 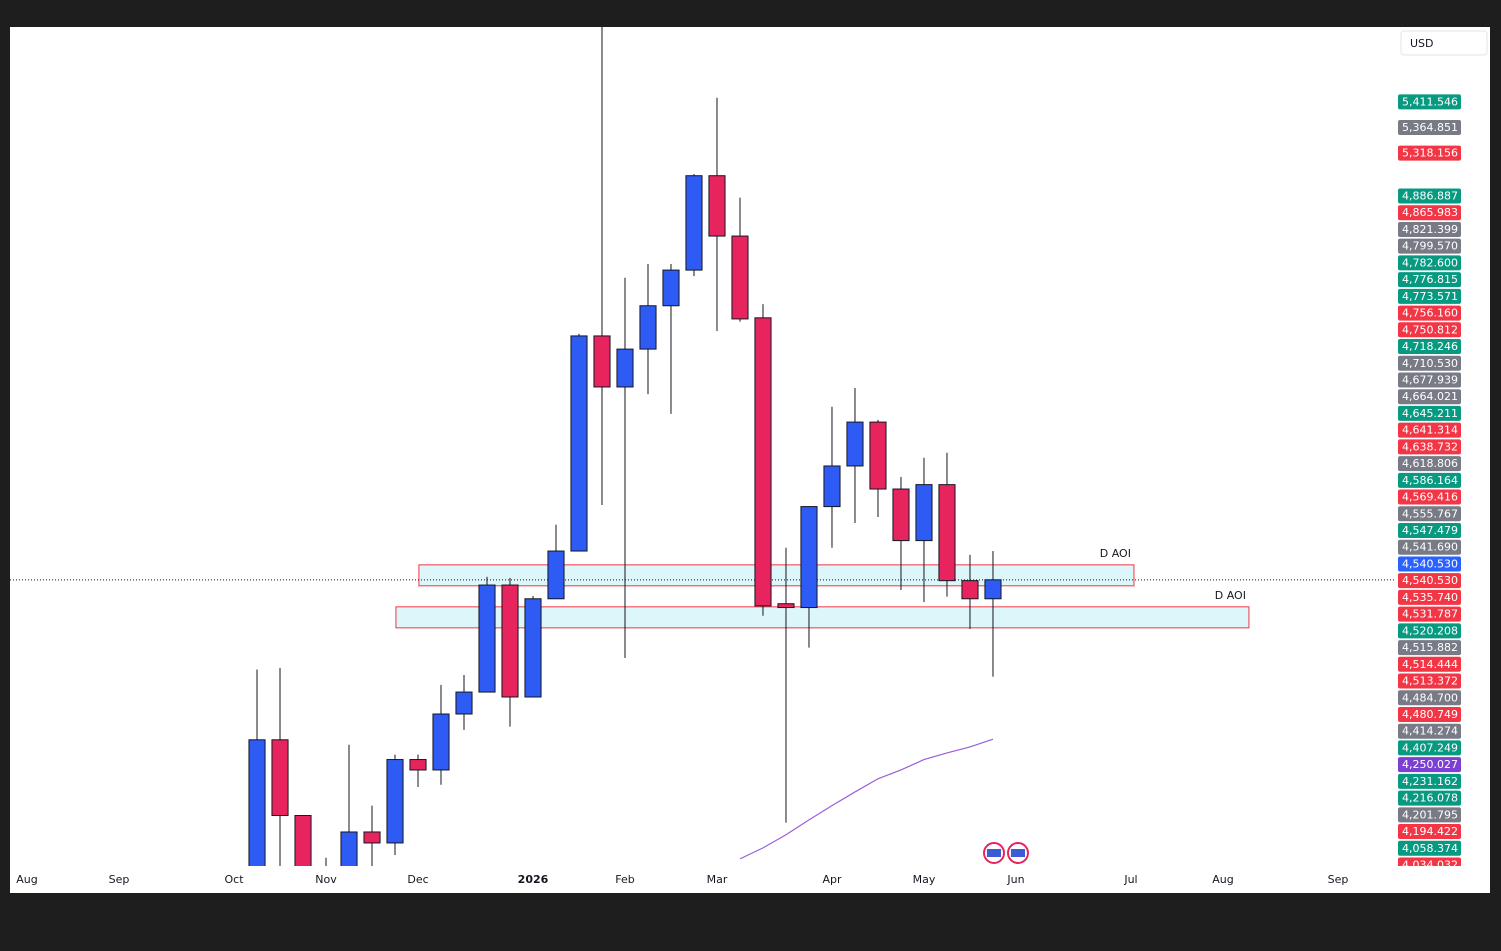 What do you see at coordinates (1430, 798) in the screenshot?
I see `price-tag-label: 4,216.078` at bounding box center [1430, 798].